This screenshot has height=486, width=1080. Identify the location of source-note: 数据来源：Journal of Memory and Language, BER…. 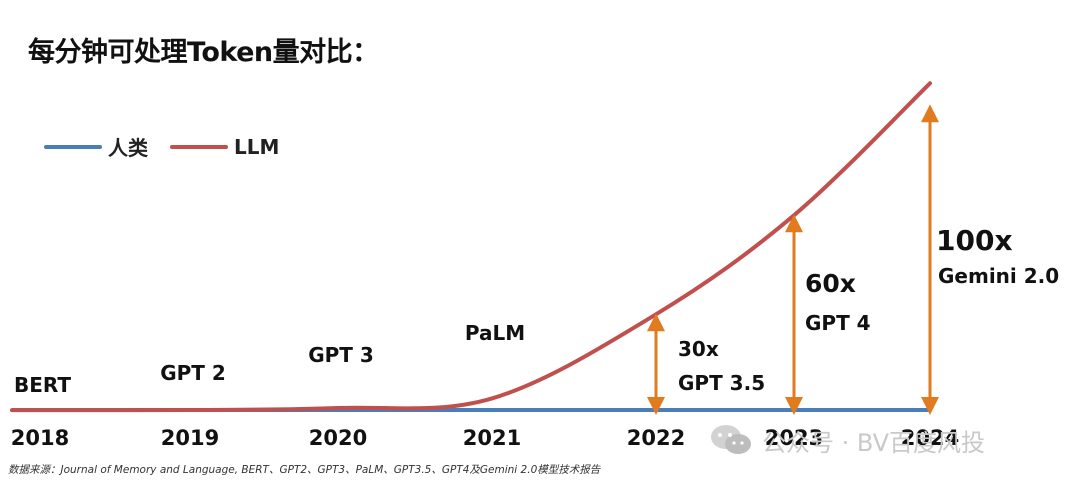
(304, 470).